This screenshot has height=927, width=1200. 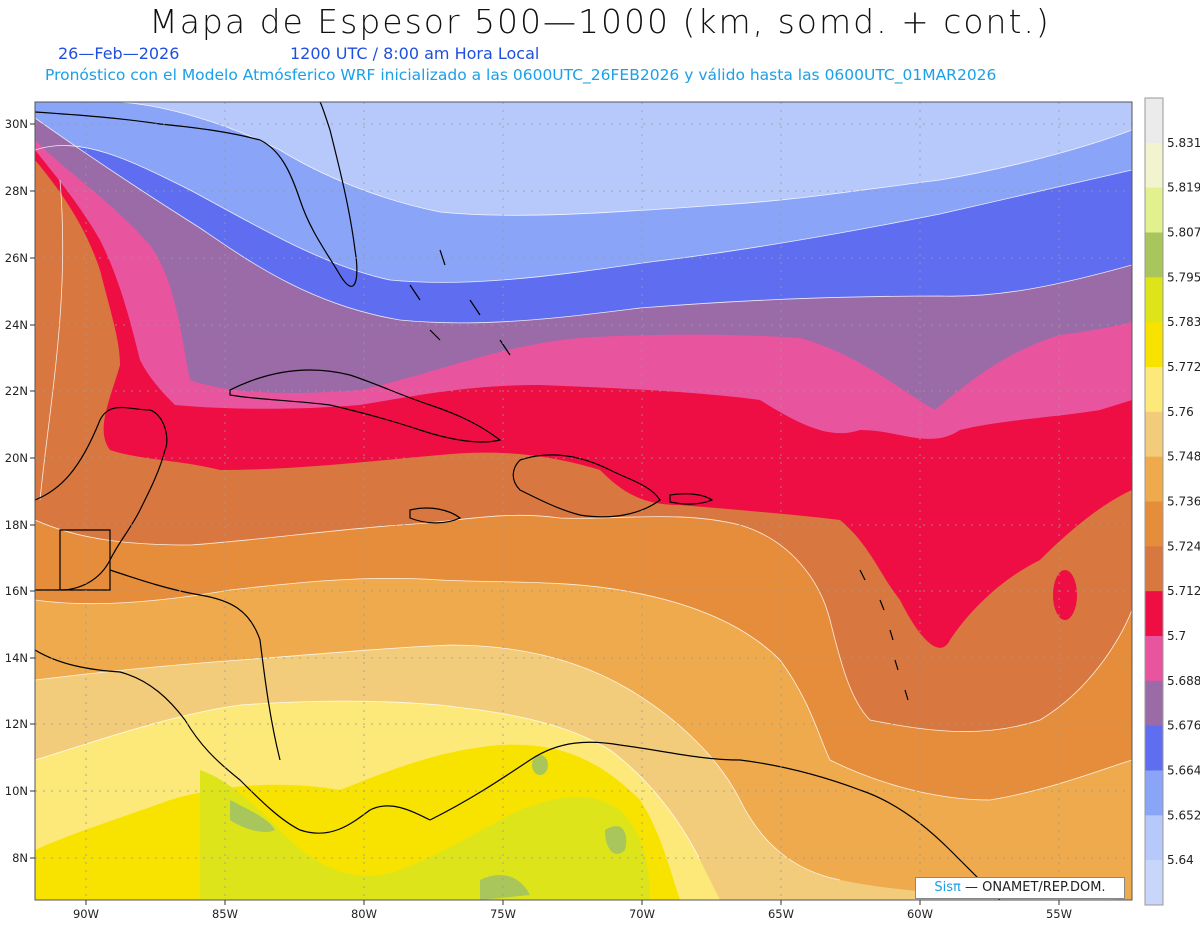 What do you see at coordinates (1183, 277) in the screenshot?
I see `colorbar-level-label: 5.795` at bounding box center [1183, 277].